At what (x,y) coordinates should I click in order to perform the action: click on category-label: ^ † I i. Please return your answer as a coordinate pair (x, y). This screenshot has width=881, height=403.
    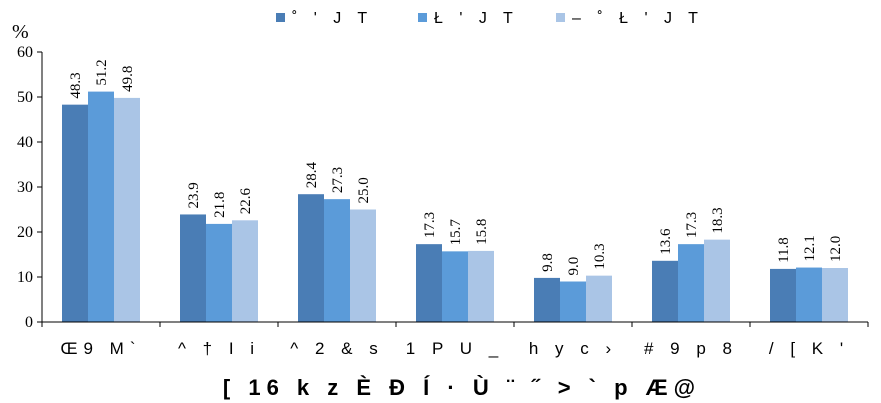
    Looking at the image, I should click on (219, 348).